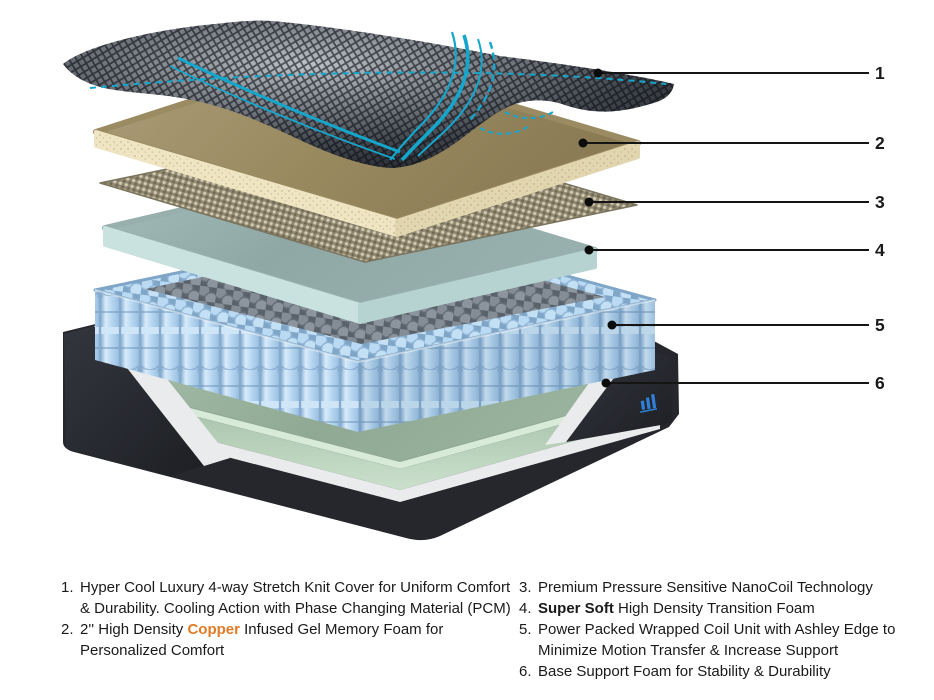 The width and height of the screenshot is (934, 700). I want to click on callout-6: 6, so click(743, 383).